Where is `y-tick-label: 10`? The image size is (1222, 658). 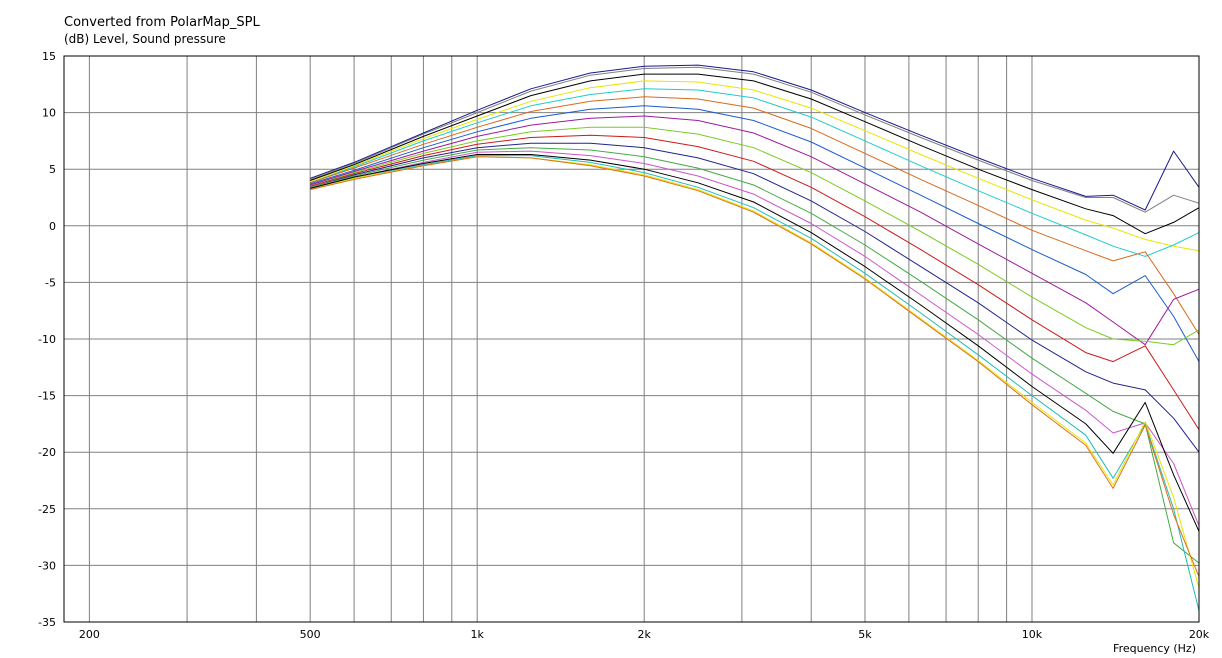 y-tick-label: 10 is located at coordinates (49, 113).